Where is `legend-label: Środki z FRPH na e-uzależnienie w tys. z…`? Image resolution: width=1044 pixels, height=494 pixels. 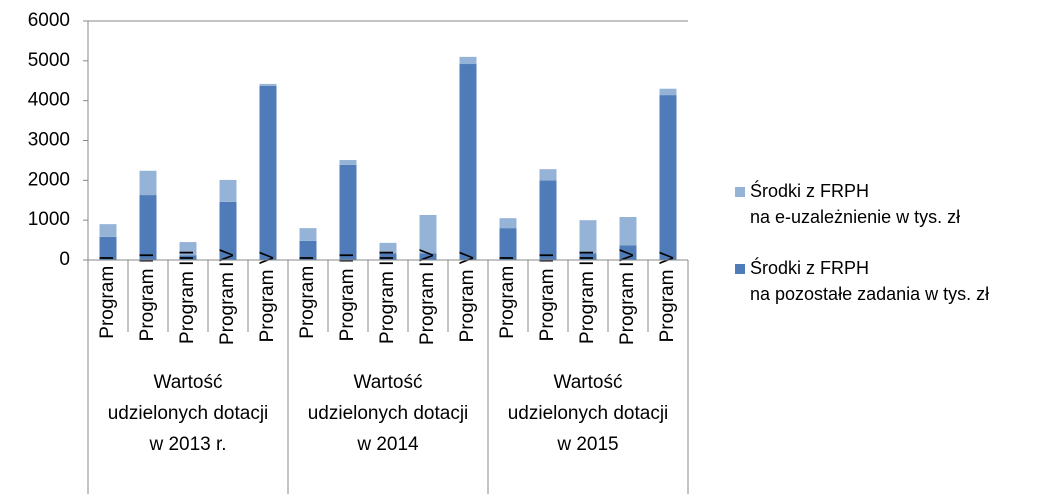 legend-label: Środki z FRPH na e-uzależnienie w tys. z… is located at coordinates (855, 204).